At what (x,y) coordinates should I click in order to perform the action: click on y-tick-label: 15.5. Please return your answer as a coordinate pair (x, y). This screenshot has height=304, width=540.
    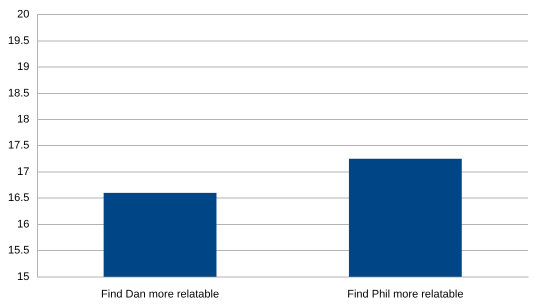
    Looking at the image, I should click on (19, 250).